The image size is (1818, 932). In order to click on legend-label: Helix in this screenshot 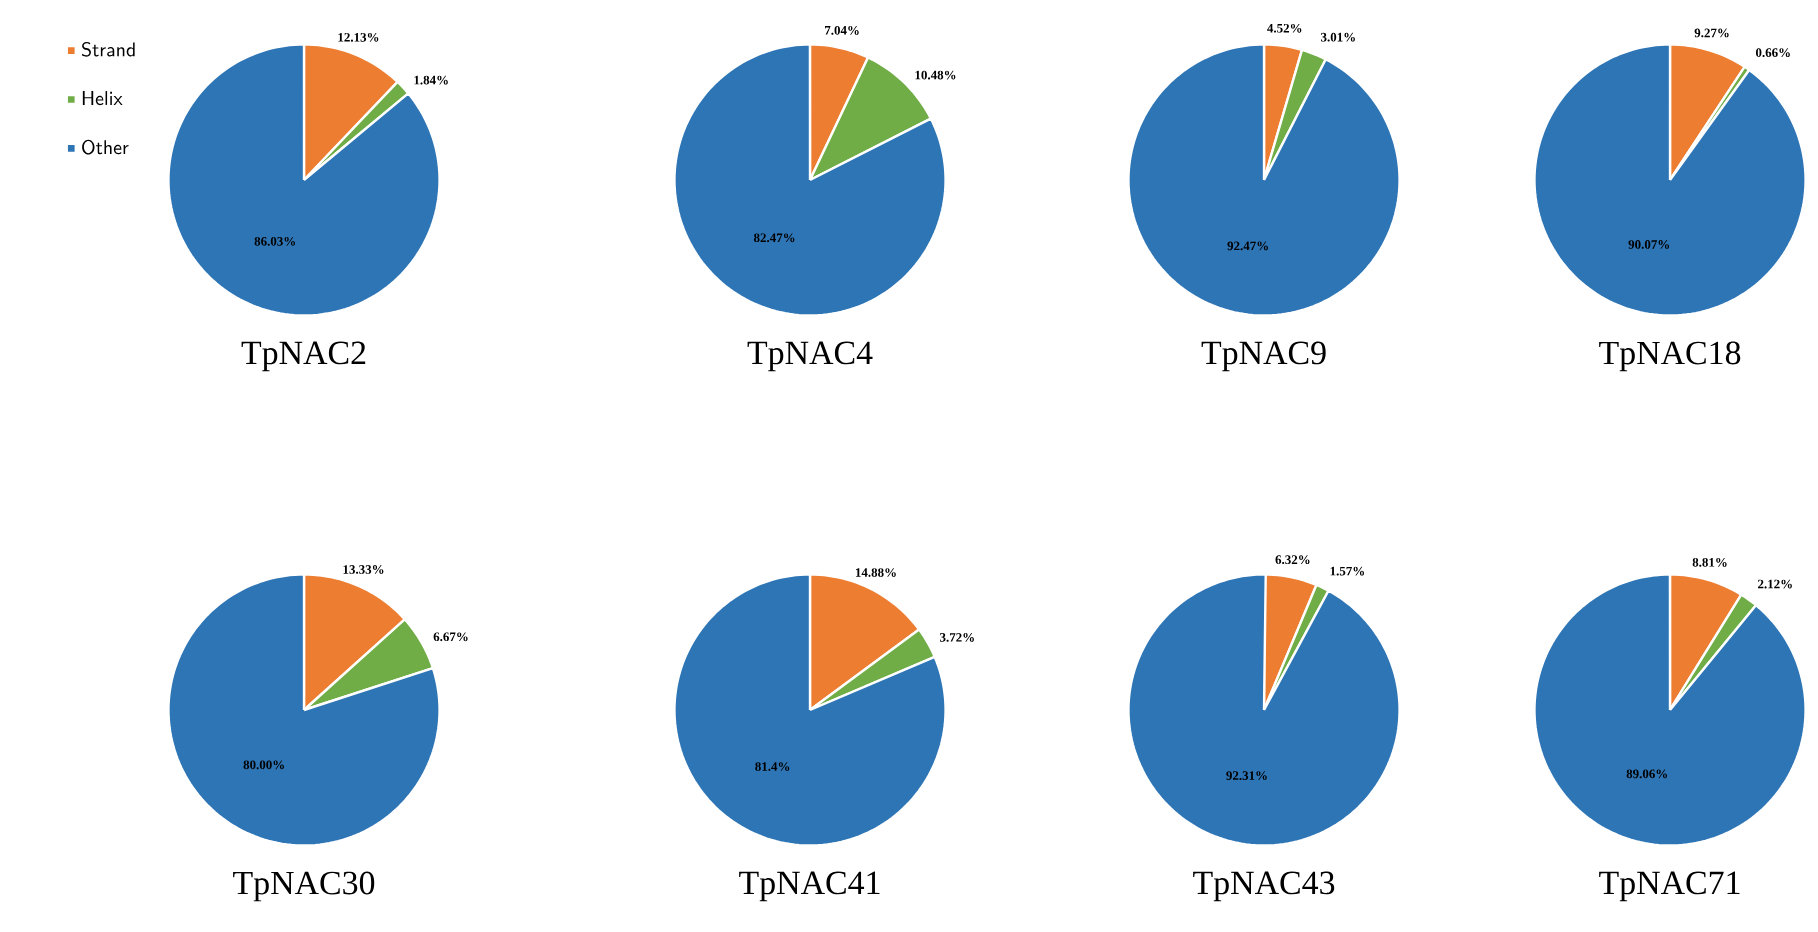, I will do `click(102, 98)`.